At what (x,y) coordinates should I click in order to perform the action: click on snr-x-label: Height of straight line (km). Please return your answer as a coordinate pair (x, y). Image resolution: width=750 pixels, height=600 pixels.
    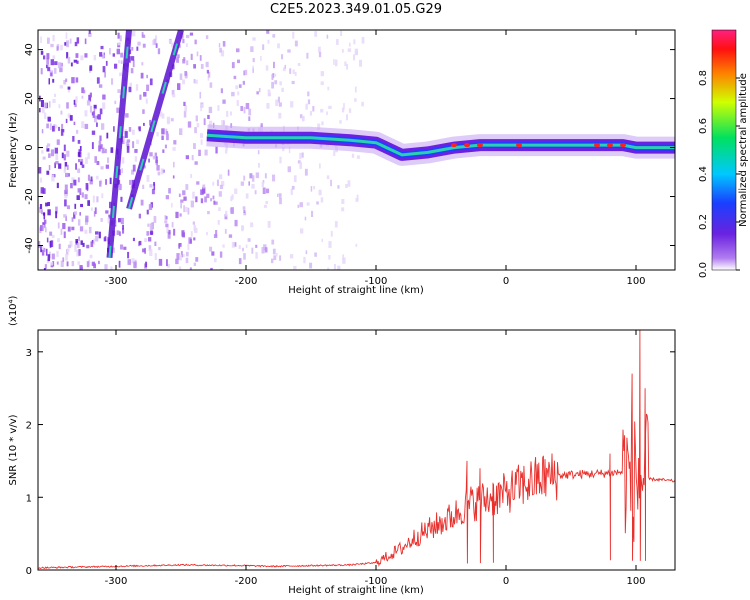
    Looking at the image, I should click on (356, 590).